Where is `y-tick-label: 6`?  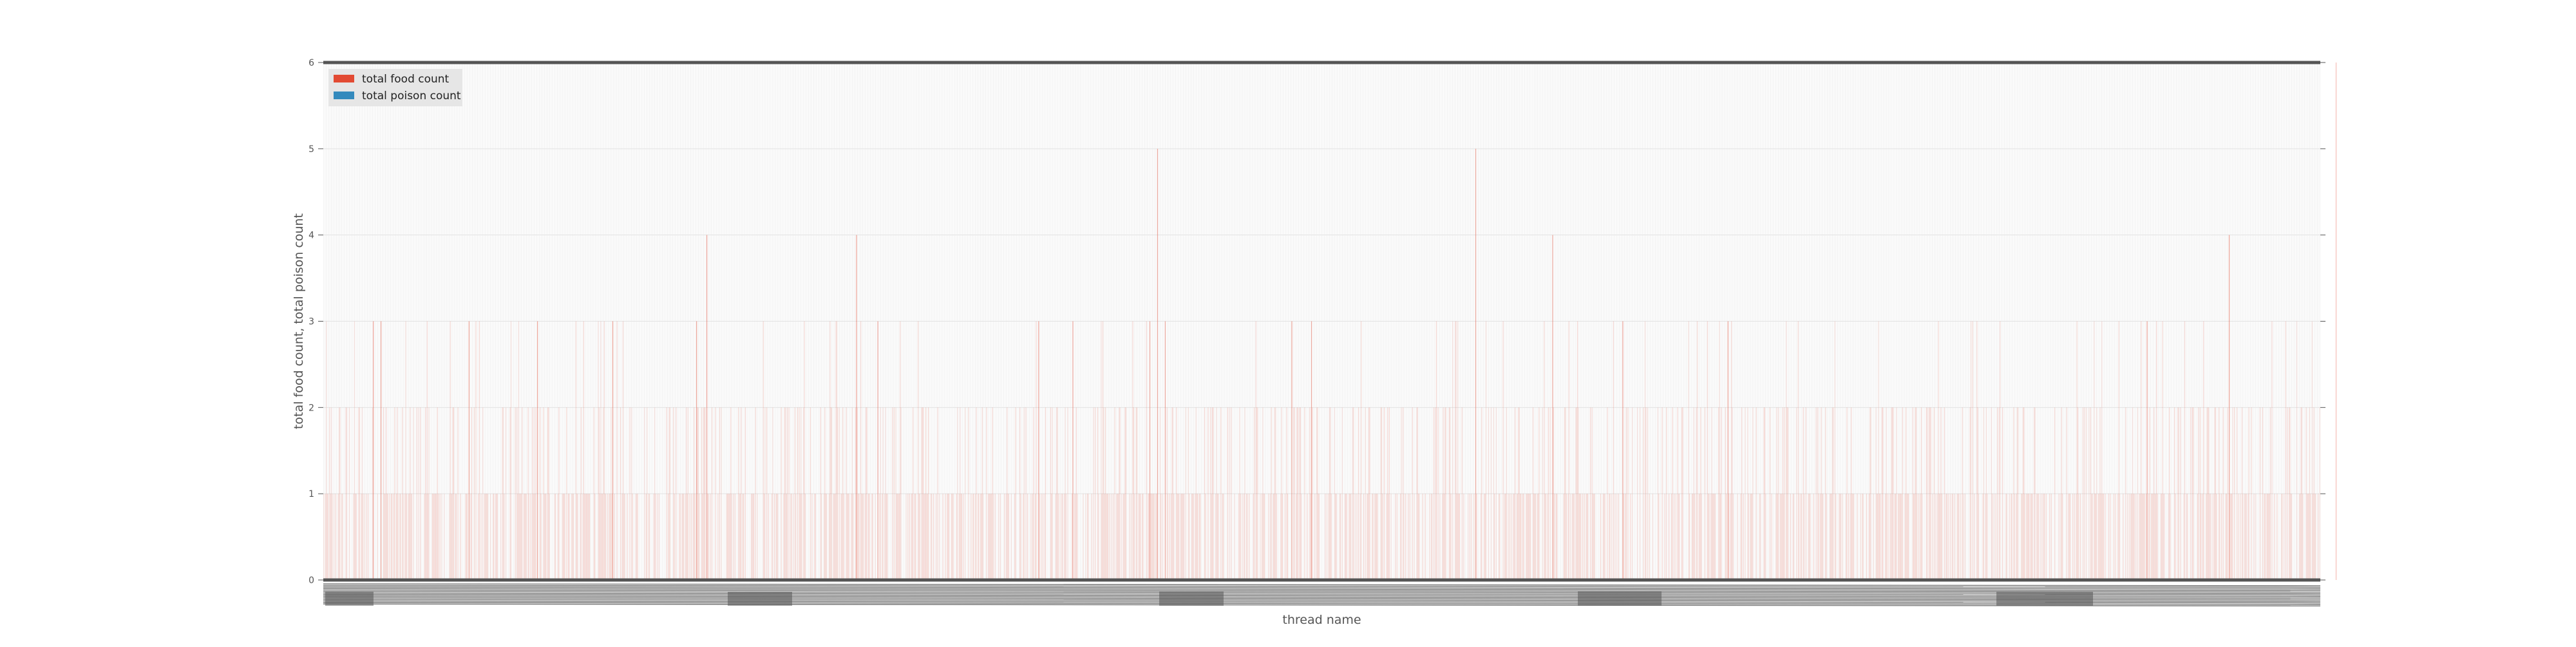 y-tick-label: 6 is located at coordinates (311, 63).